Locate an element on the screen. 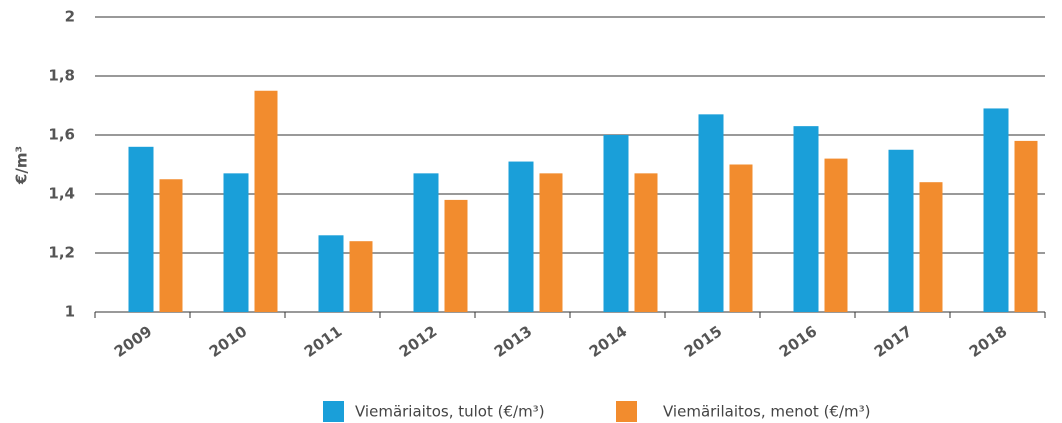 The width and height of the screenshot is (1062, 423). x-tick-label: 2010 is located at coordinates (228, 341).